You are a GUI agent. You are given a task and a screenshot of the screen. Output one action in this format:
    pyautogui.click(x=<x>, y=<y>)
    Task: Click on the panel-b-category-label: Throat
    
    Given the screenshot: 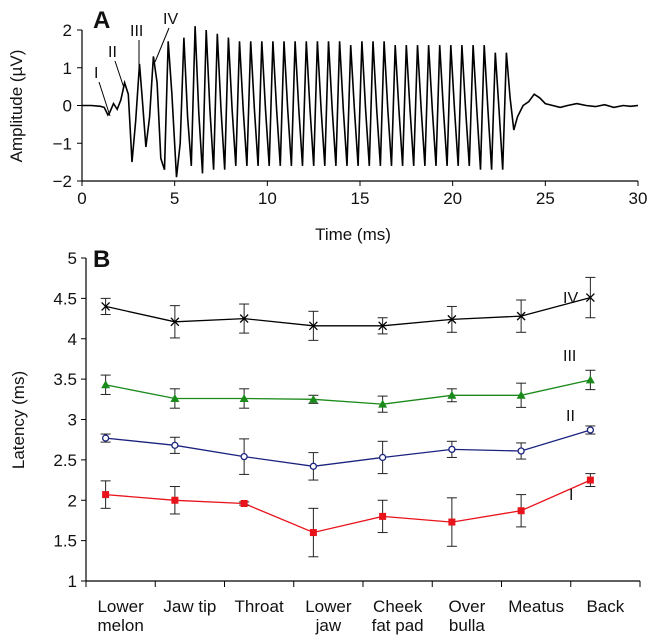 What is the action you would take?
    pyautogui.click(x=259, y=606)
    